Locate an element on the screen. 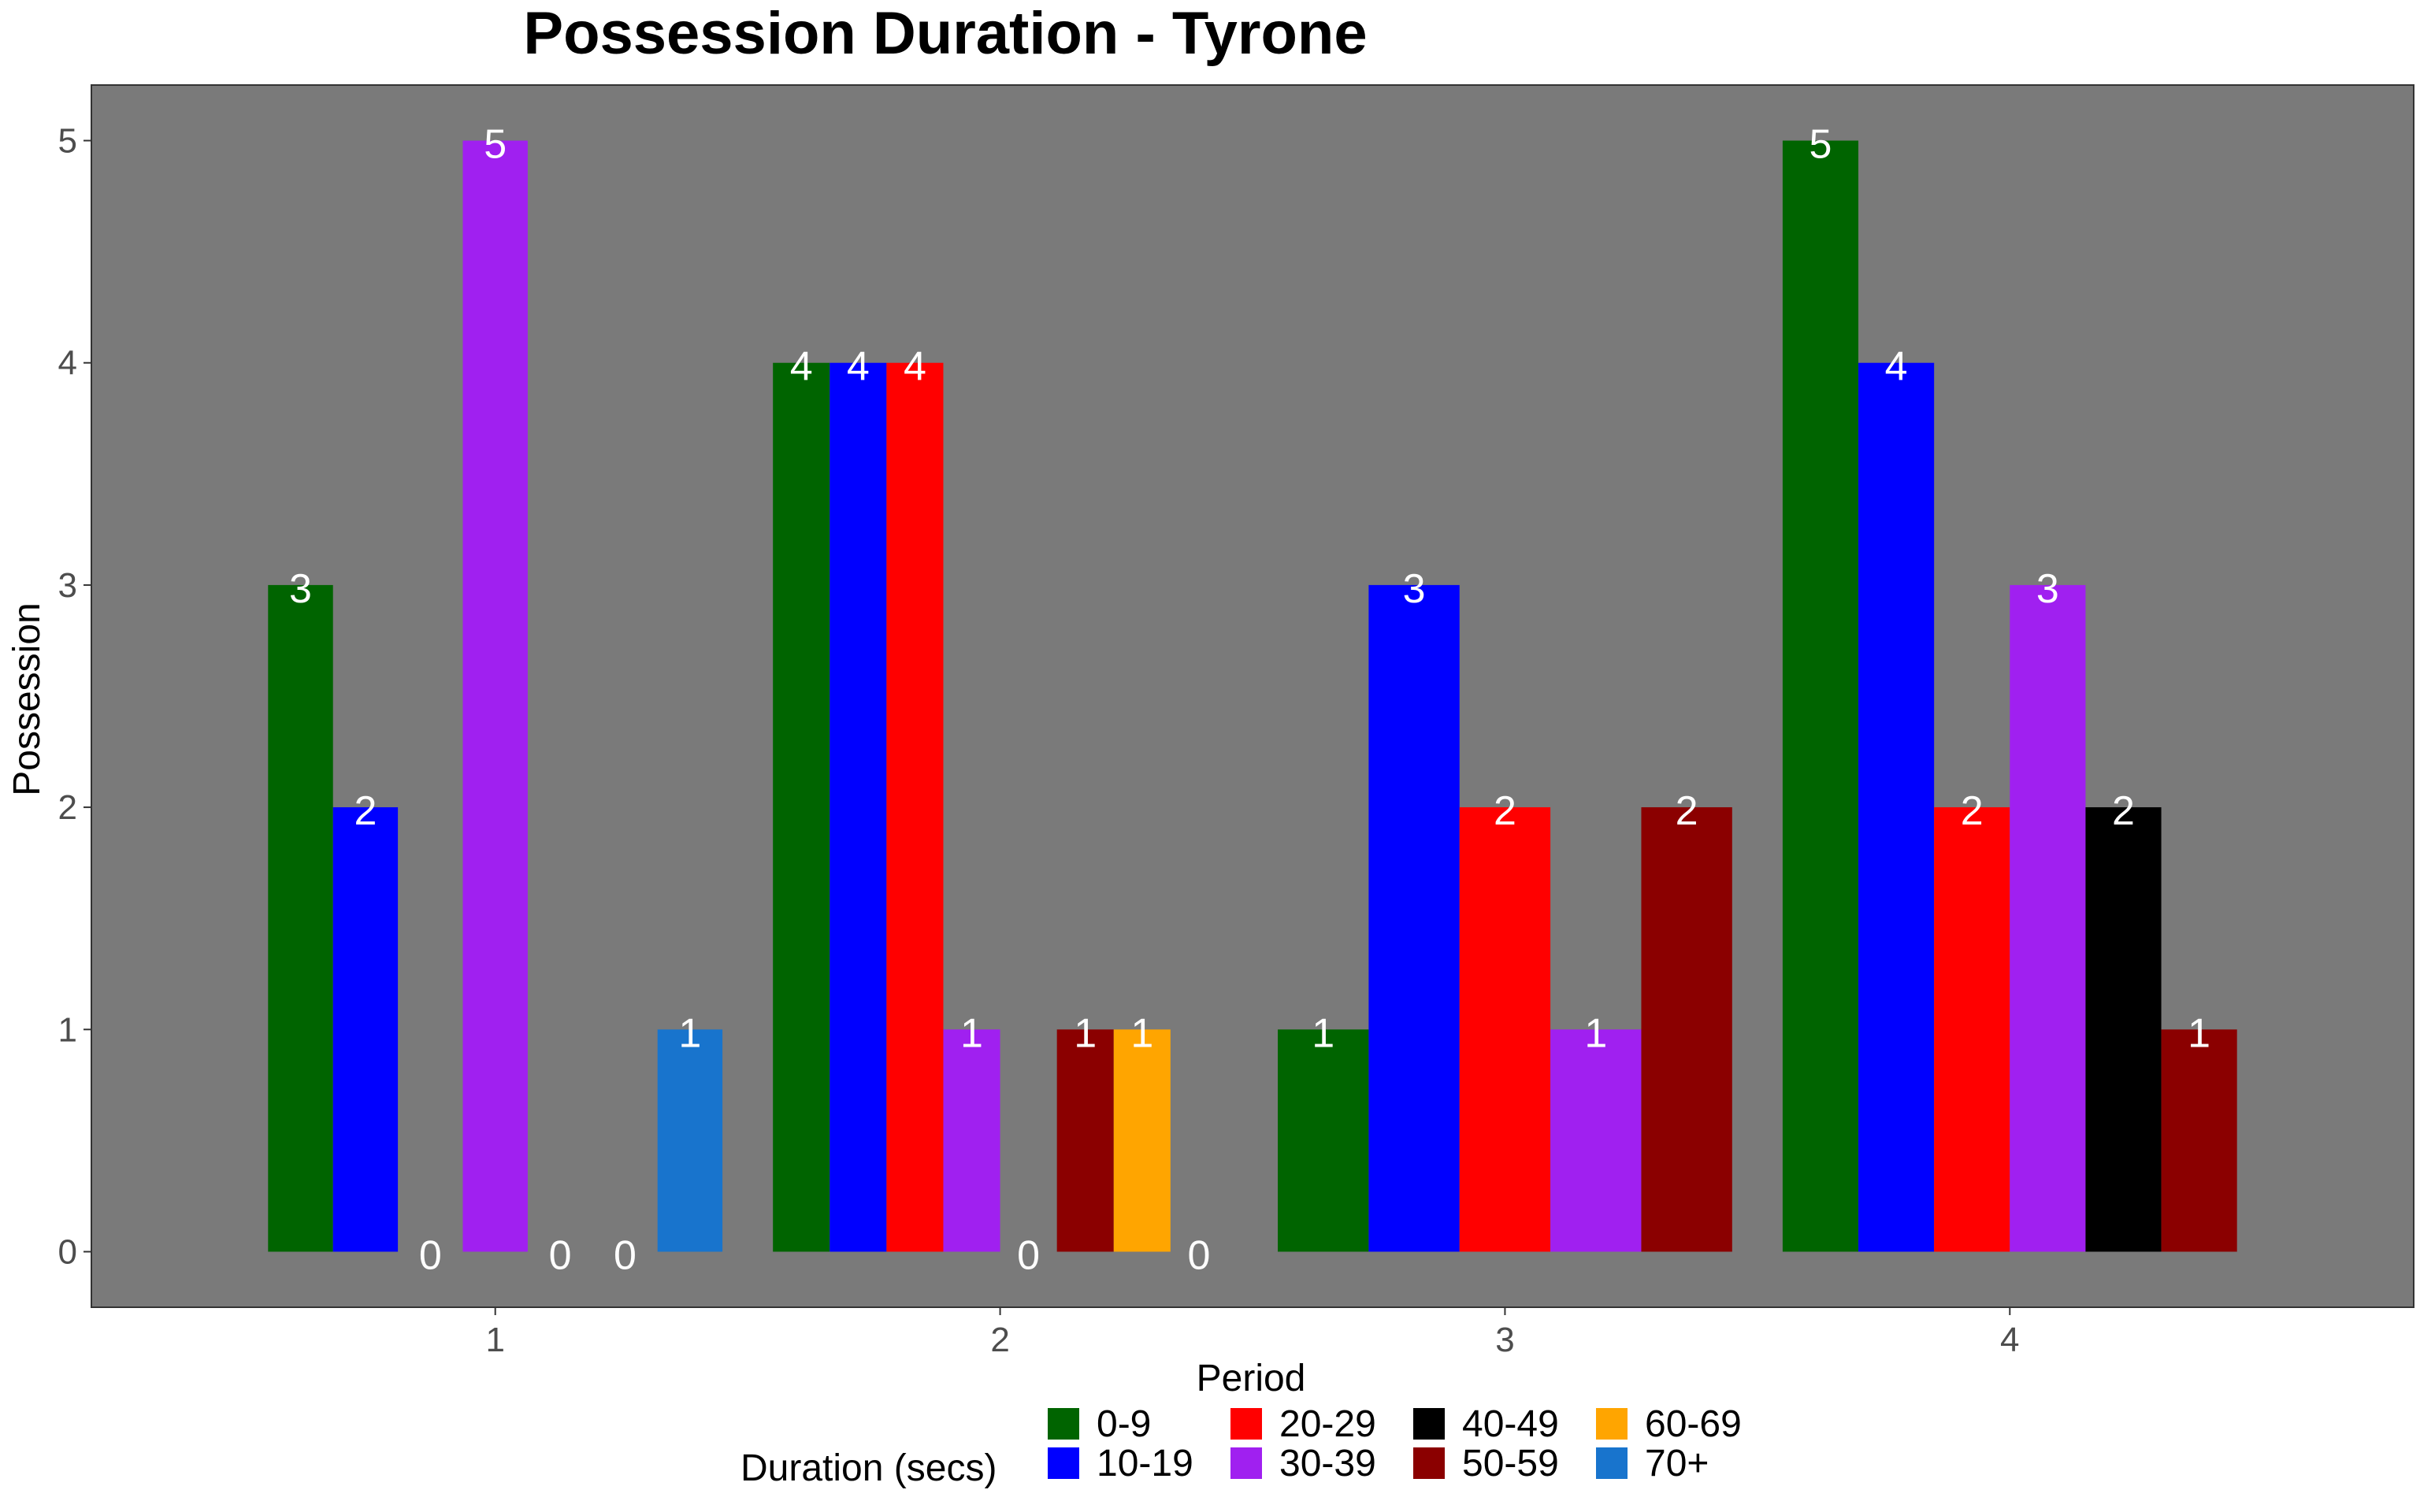 This screenshot has width=2420, height=1512. legend-label: 40-49 is located at coordinates (1510, 1424).